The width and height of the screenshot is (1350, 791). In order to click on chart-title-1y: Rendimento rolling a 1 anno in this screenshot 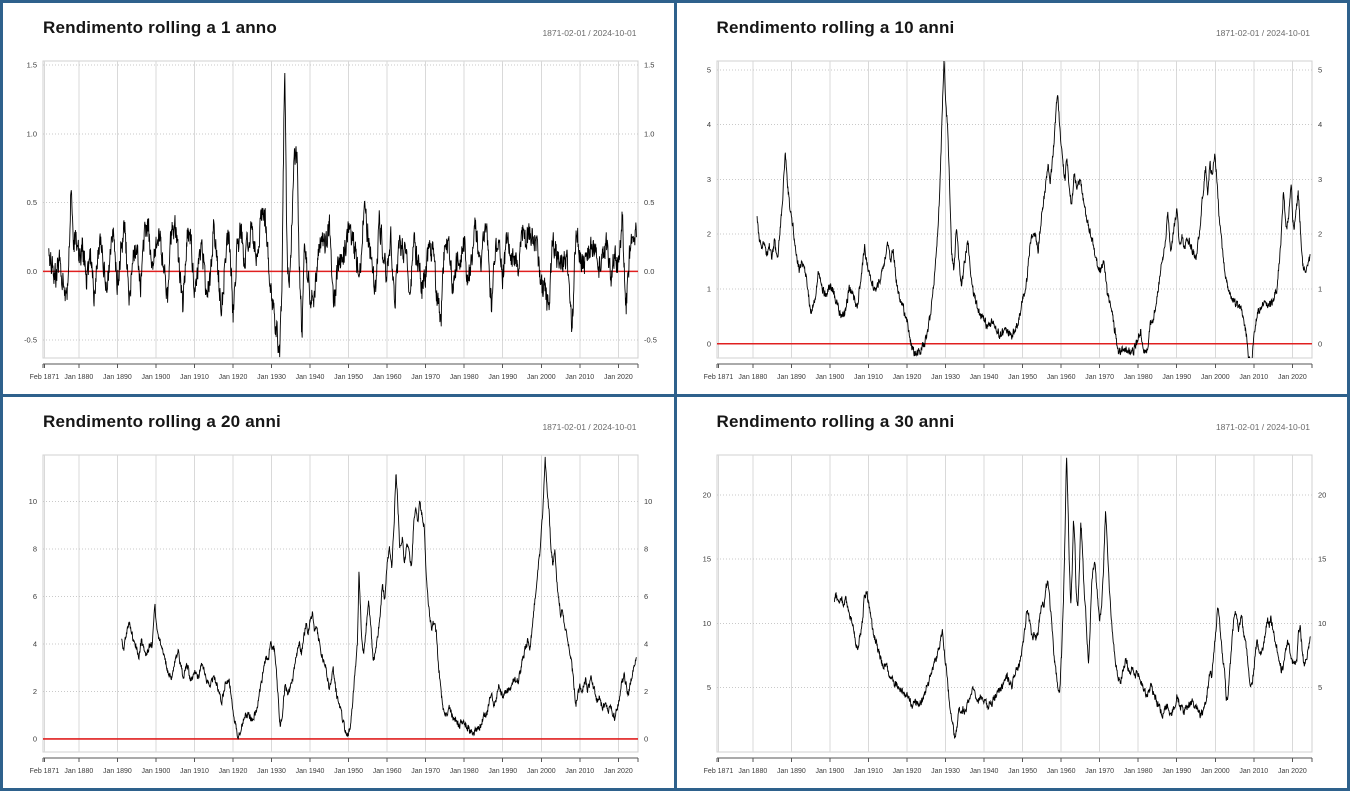, I will do `click(160, 27)`.